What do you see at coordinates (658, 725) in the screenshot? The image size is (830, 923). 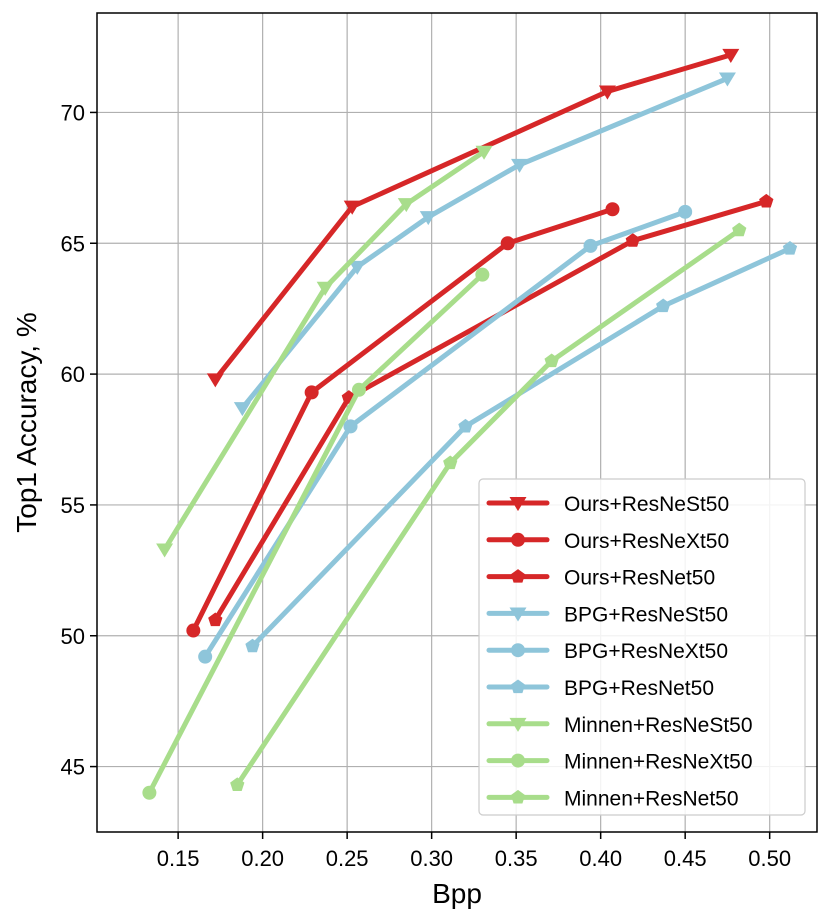 I see `legend-label: Minnen+ResNeSt50` at bounding box center [658, 725].